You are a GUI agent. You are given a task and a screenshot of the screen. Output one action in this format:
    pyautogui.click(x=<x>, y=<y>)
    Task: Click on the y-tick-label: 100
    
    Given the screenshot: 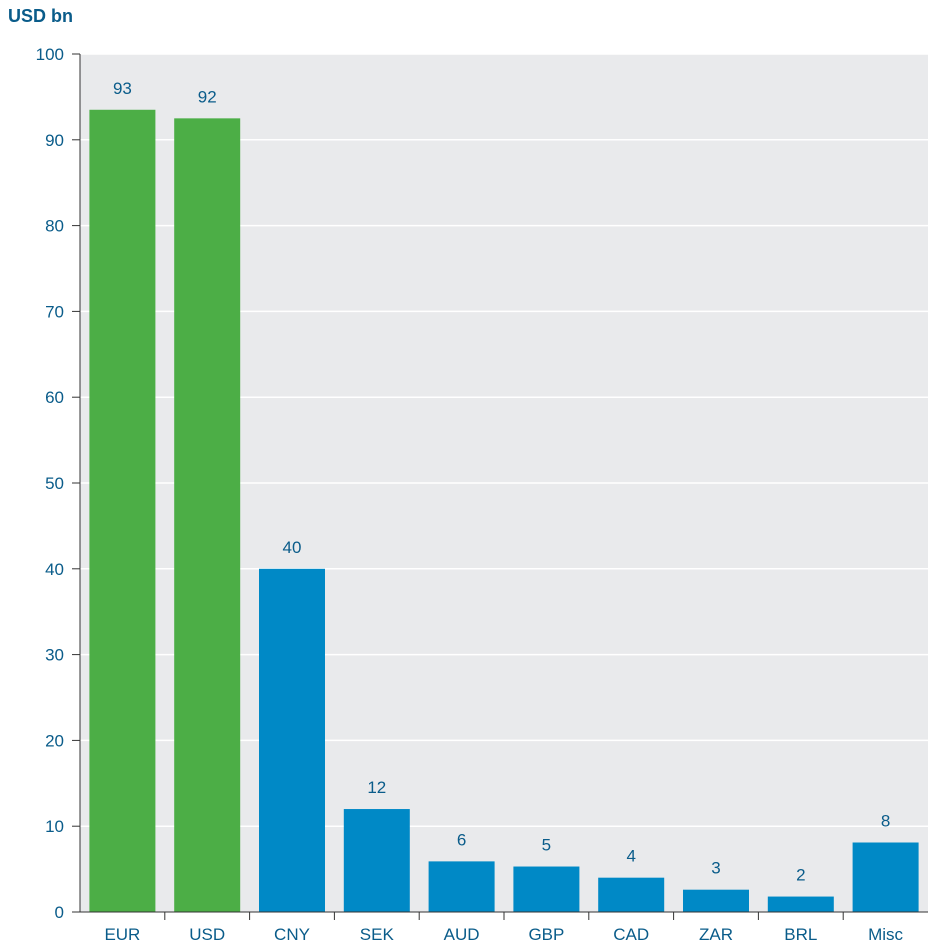 What is the action you would take?
    pyautogui.click(x=50, y=54)
    